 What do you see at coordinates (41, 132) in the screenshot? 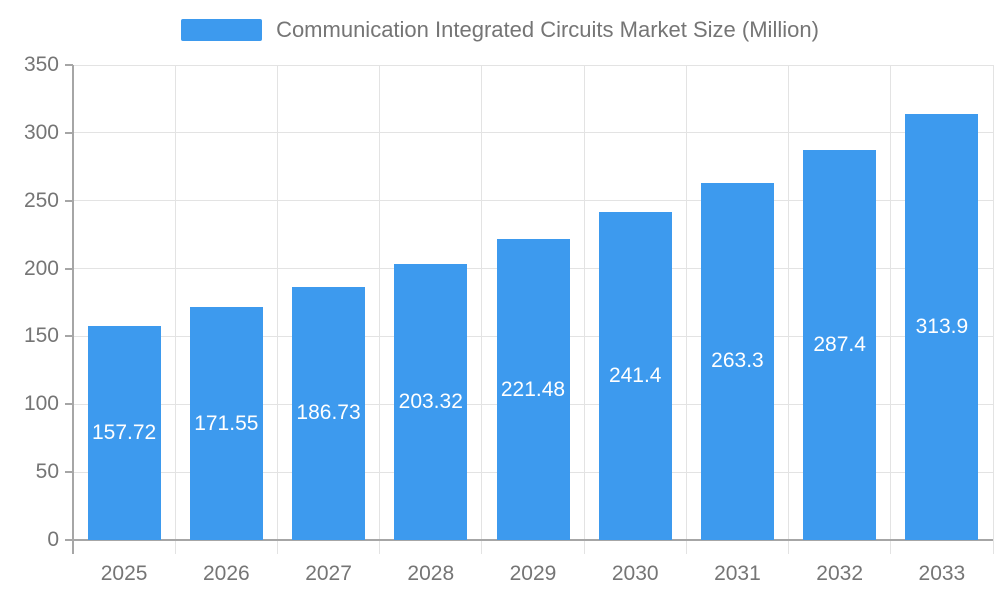
I see `y-tick-label: 300` at bounding box center [41, 132].